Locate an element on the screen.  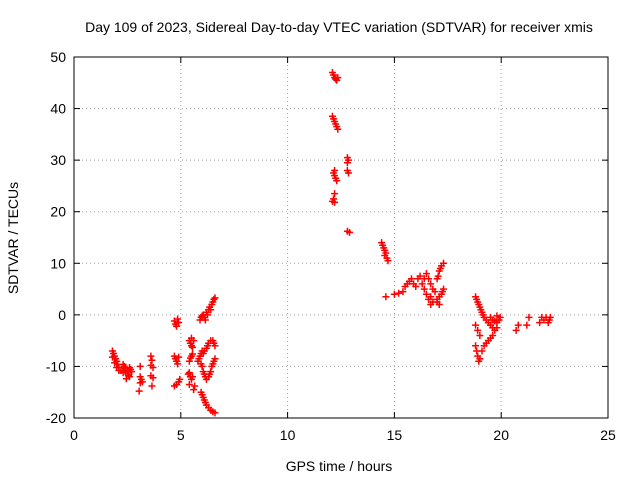
y-tick-label: -20 is located at coordinates (56, 418).